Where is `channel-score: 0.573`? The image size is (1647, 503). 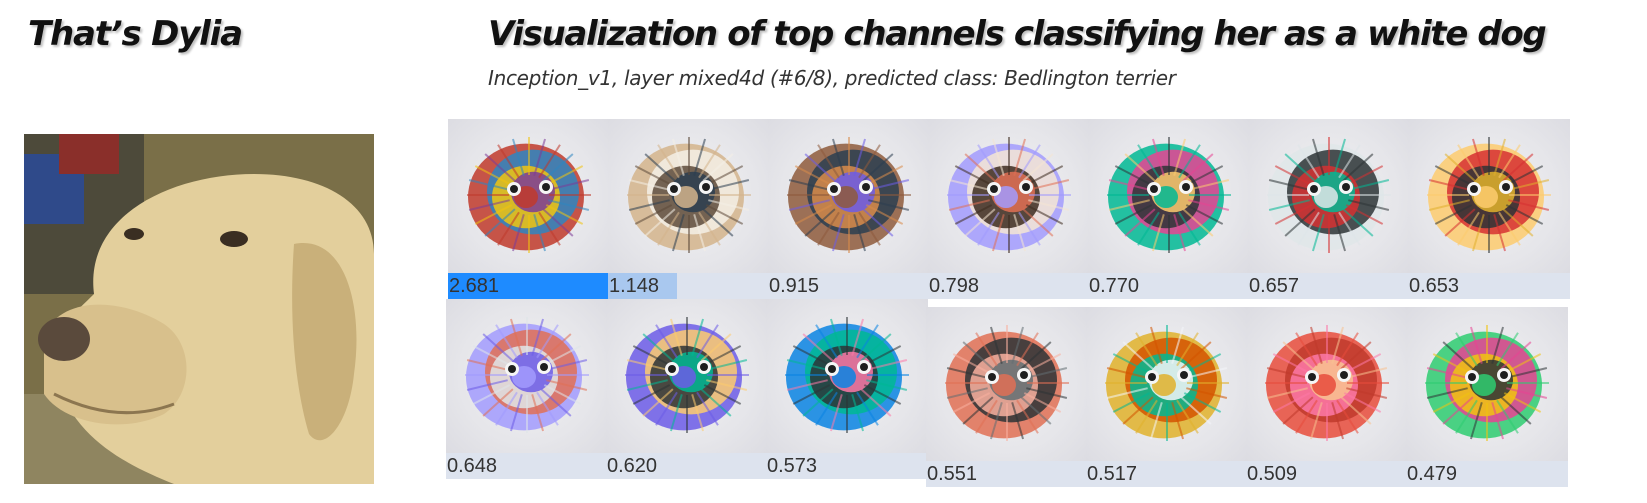
channel-score: 0.573 is located at coordinates (792, 466).